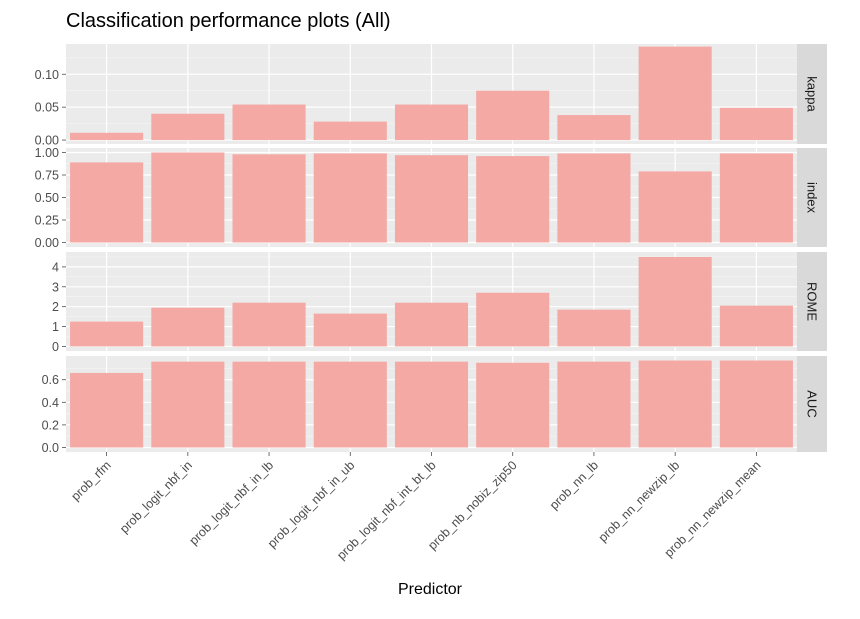  What do you see at coordinates (188, 327) in the screenshot?
I see `bar-rome-prob_logit_nbf_in` at bounding box center [188, 327].